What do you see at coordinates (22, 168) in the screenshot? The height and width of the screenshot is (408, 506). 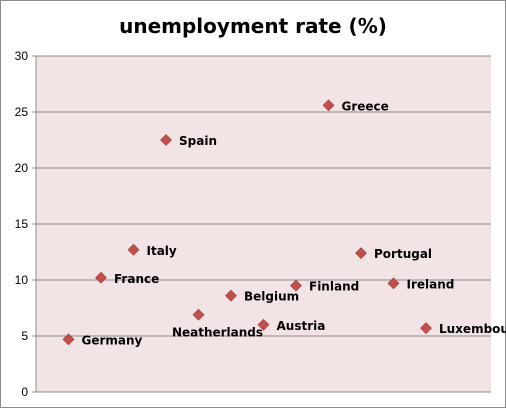 I see `y-tick-label: 20` at bounding box center [22, 168].